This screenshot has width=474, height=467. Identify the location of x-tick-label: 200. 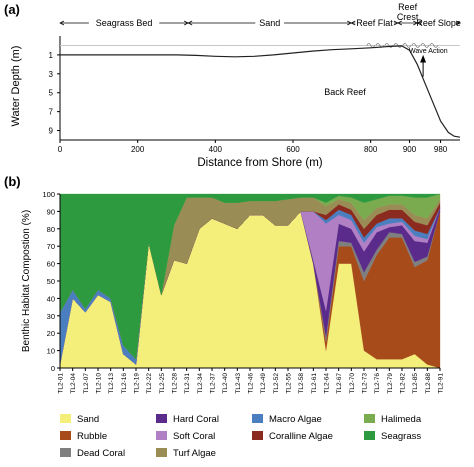
(138, 149).